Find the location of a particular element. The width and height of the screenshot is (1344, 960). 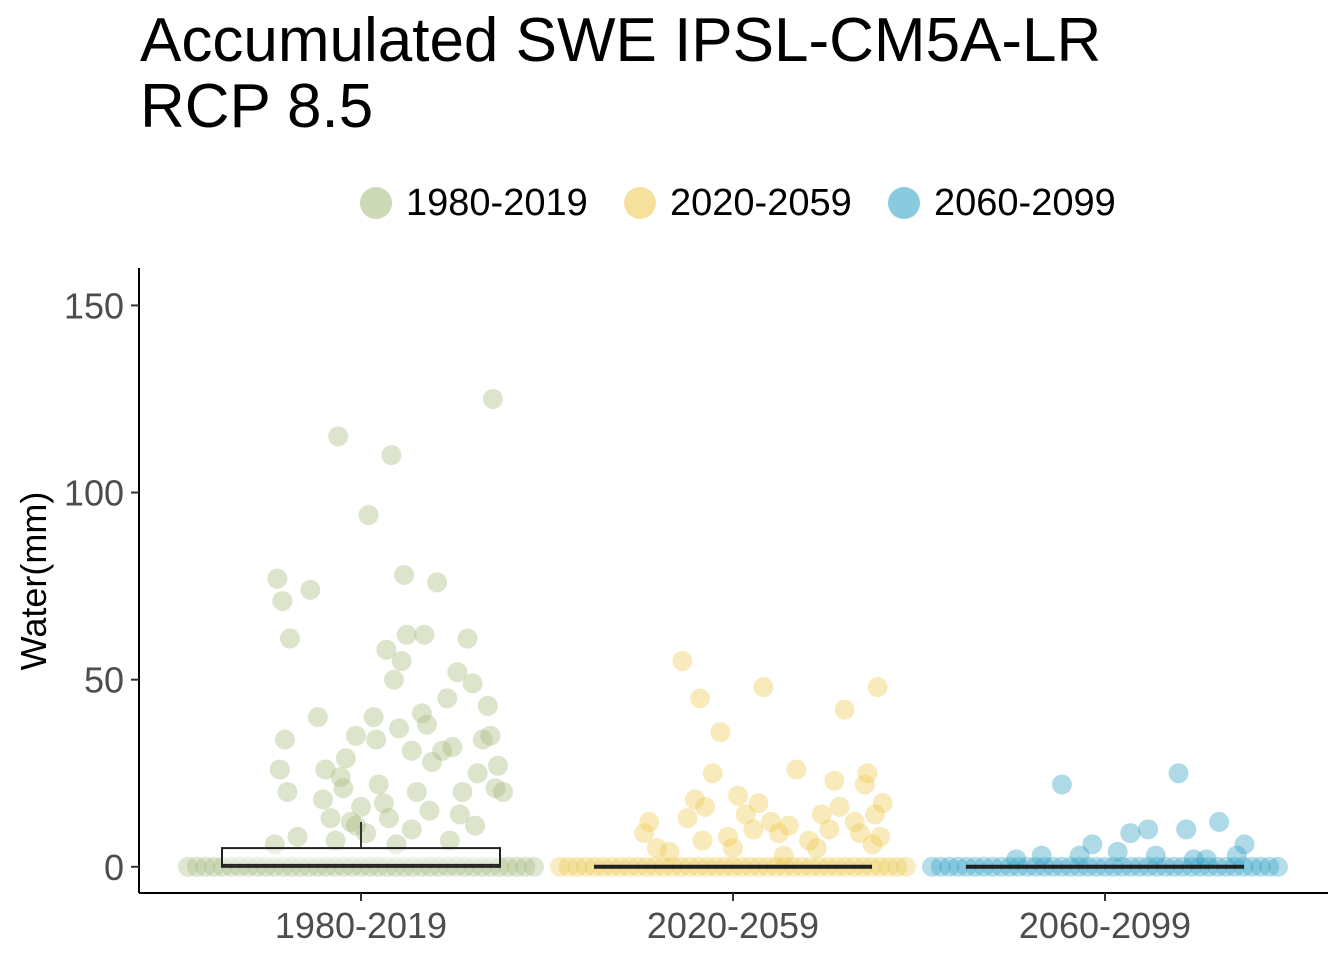

legend: 1980-2019 2020-2059 2060-2099 is located at coordinates (672, 203).